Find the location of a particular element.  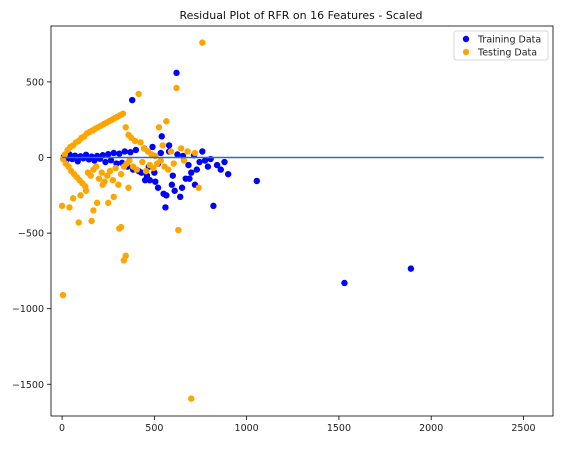

legend-label: Training Data is located at coordinates (509, 39).